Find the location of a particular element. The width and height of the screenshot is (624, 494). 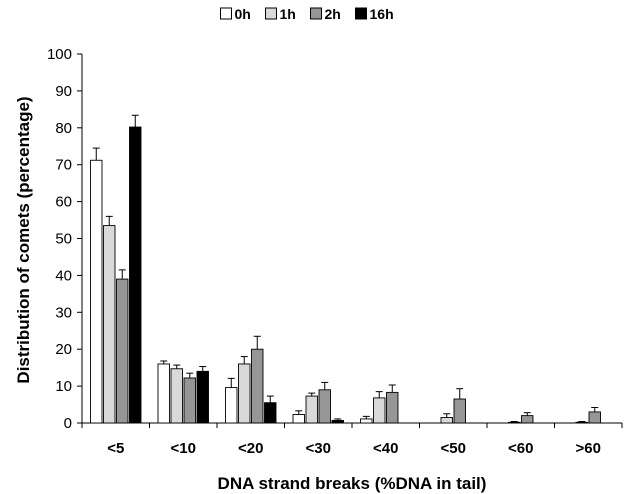

legend-swatch-16h is located at coordinates (361, 13).